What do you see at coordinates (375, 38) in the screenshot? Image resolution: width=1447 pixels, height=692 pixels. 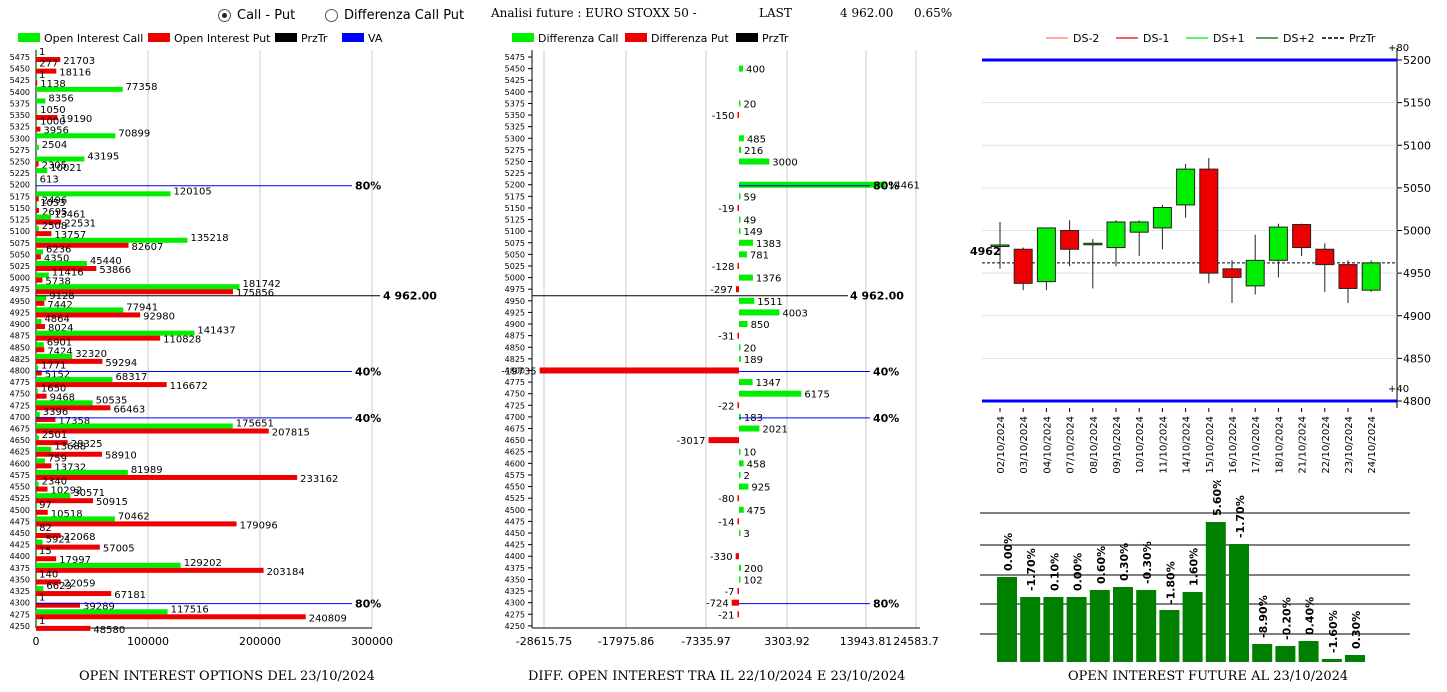 I see `legend-label: VA` at bounding box center [375, 38].